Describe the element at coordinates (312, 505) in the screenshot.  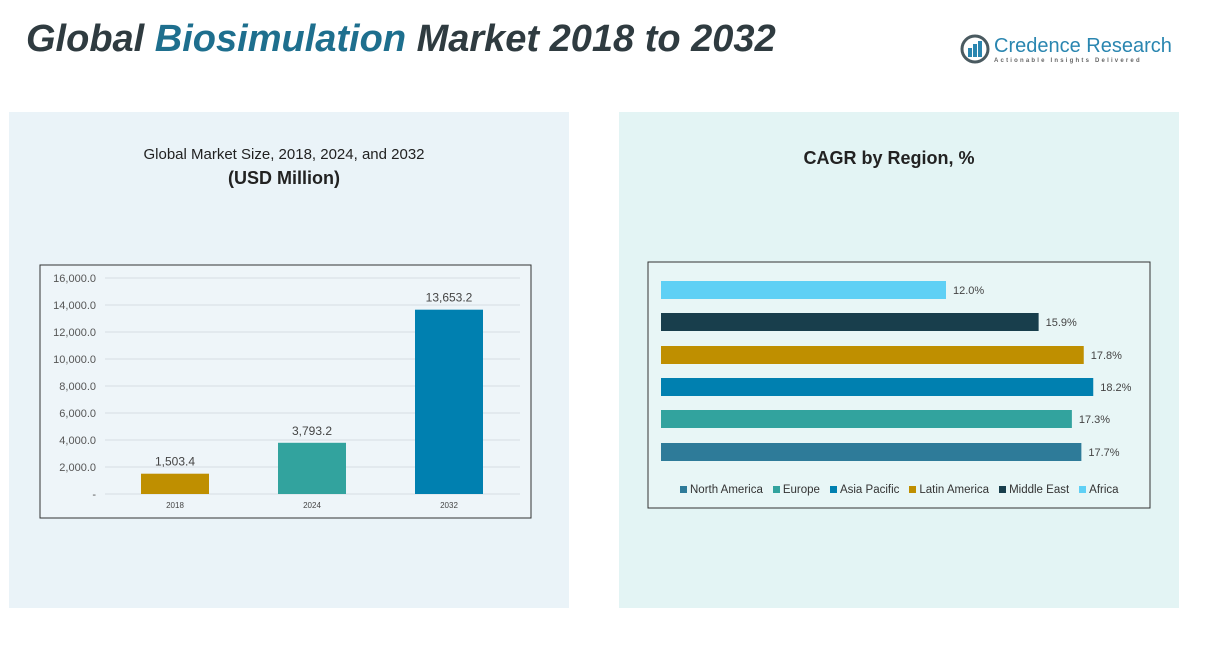
I see `x-tick-label: 2024` at that location.